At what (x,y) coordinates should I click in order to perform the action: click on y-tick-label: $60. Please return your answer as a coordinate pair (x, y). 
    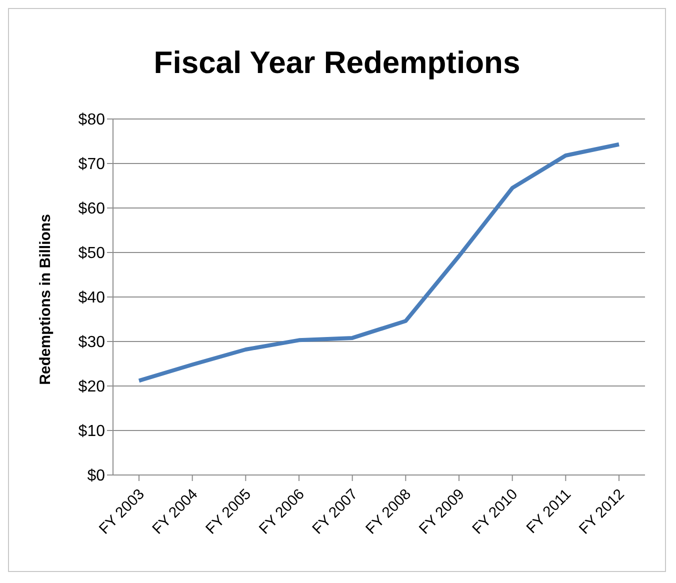
    Looking at the image, I should click on (92, 209).